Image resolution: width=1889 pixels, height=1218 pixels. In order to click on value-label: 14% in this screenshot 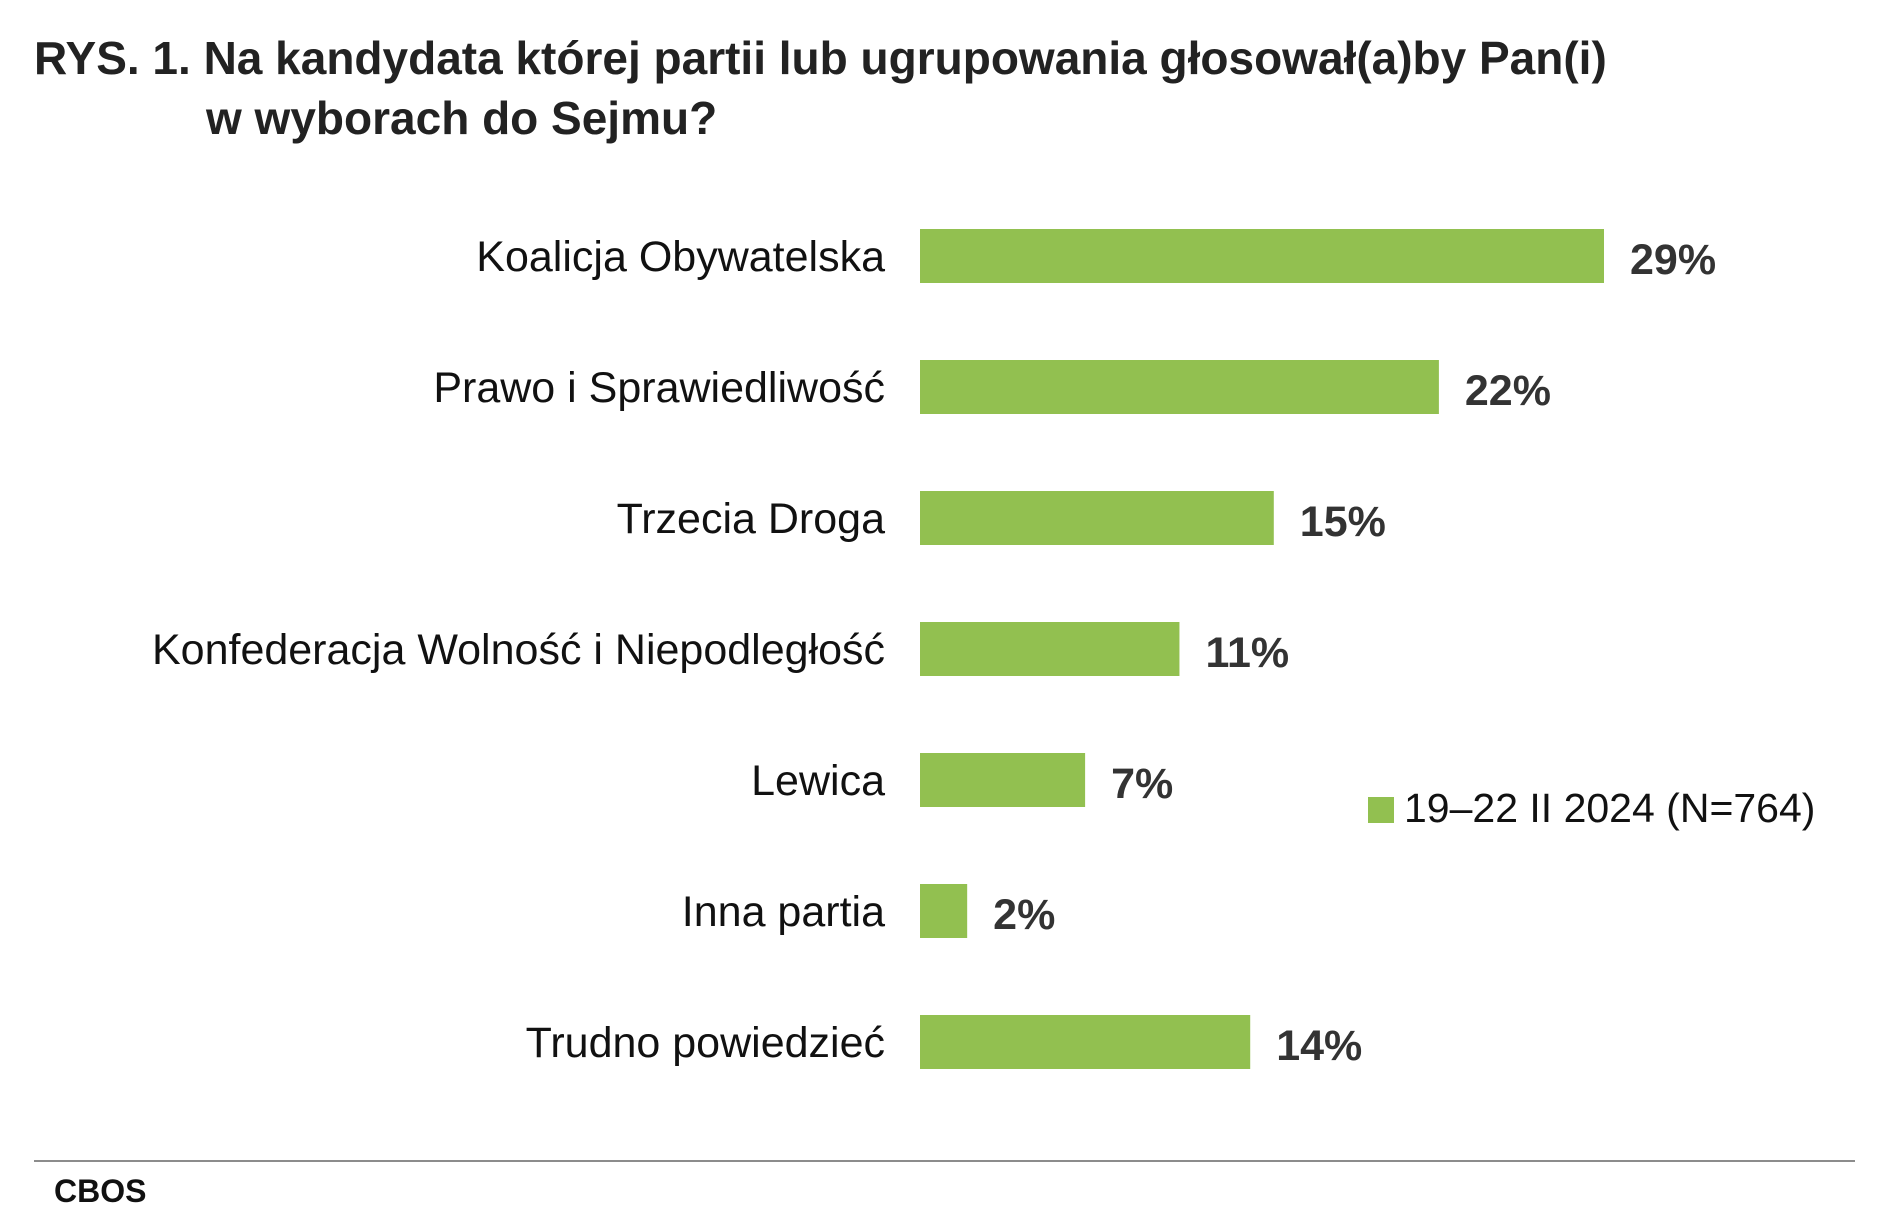, I will do `click(1319, 1046)`.